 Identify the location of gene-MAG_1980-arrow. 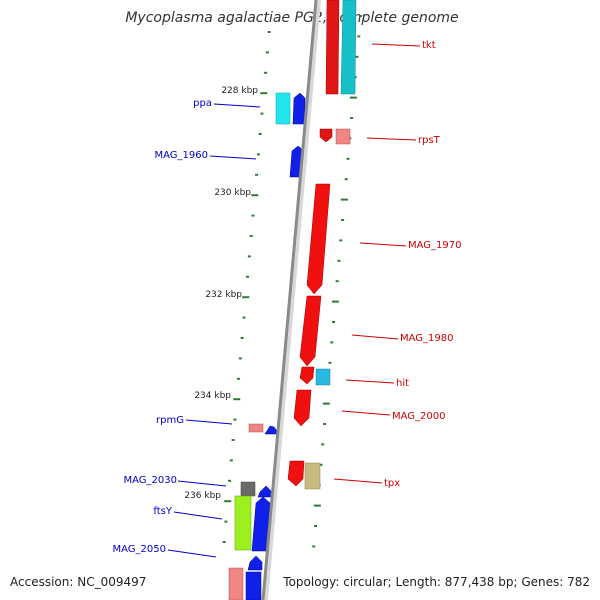
(310, 331).